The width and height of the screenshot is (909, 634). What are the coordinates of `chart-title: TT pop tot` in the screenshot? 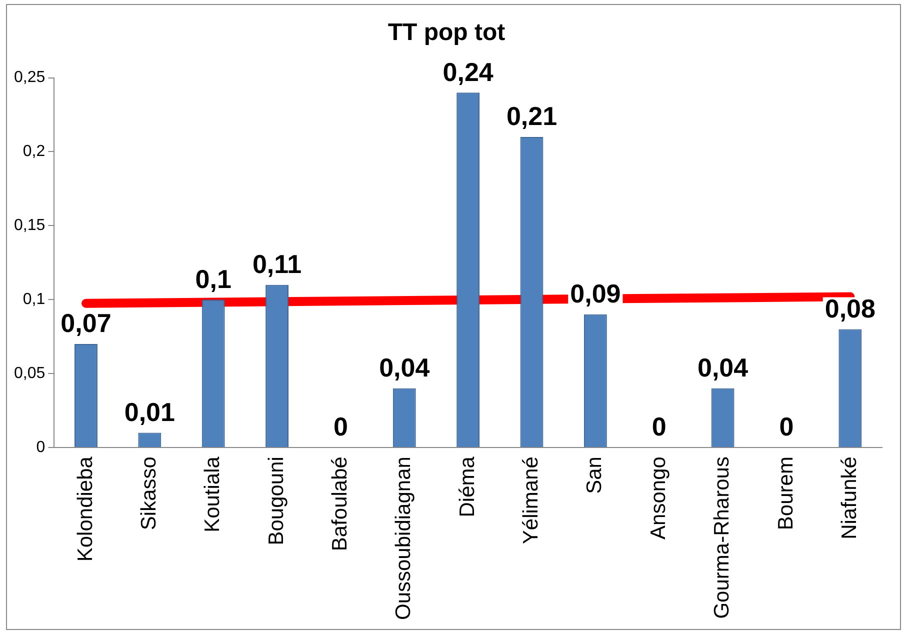 It's located at (447, 32).